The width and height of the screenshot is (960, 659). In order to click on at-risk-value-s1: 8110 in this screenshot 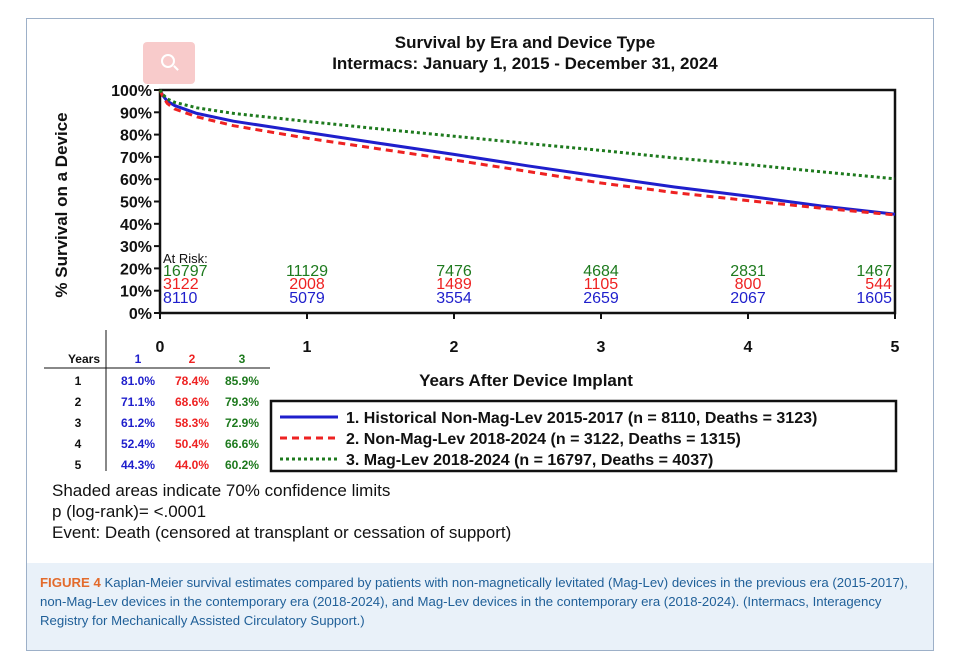, I will do `click(180, 298)`.